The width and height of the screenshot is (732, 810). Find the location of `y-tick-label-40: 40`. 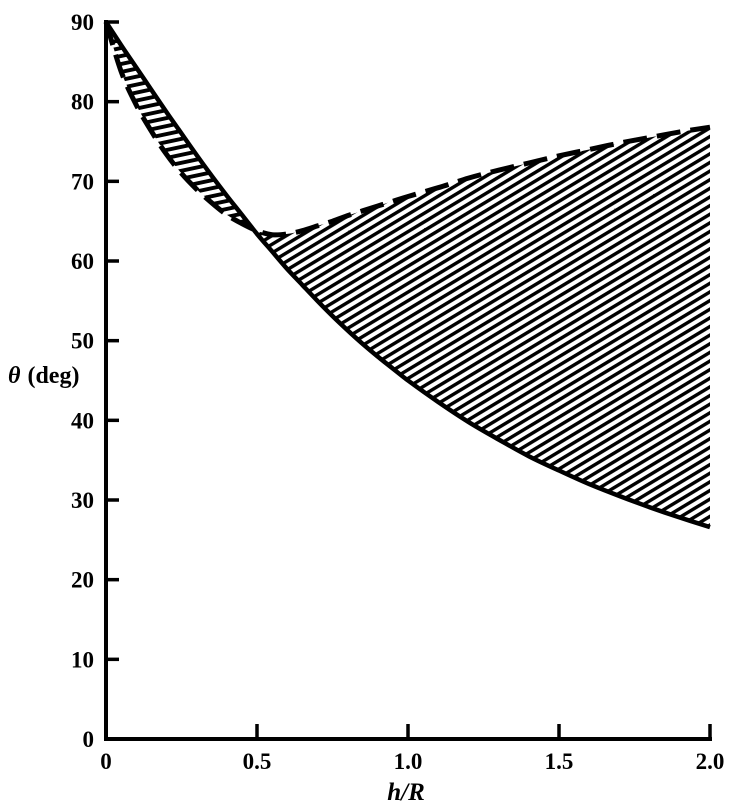

y-tick-label-40: 40 is located at coordinates (82, 420).